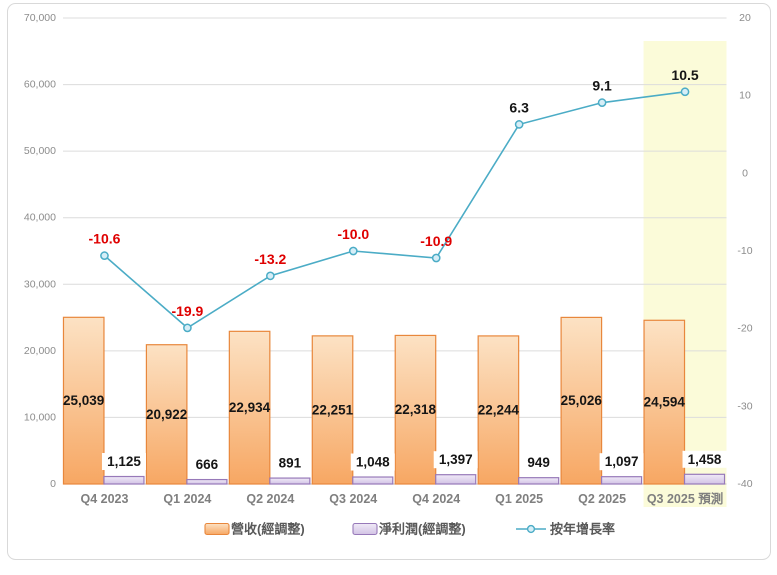 The image size is (777, 575). I want to click on revenue-bar-label: 22,934, so click(250, 407).